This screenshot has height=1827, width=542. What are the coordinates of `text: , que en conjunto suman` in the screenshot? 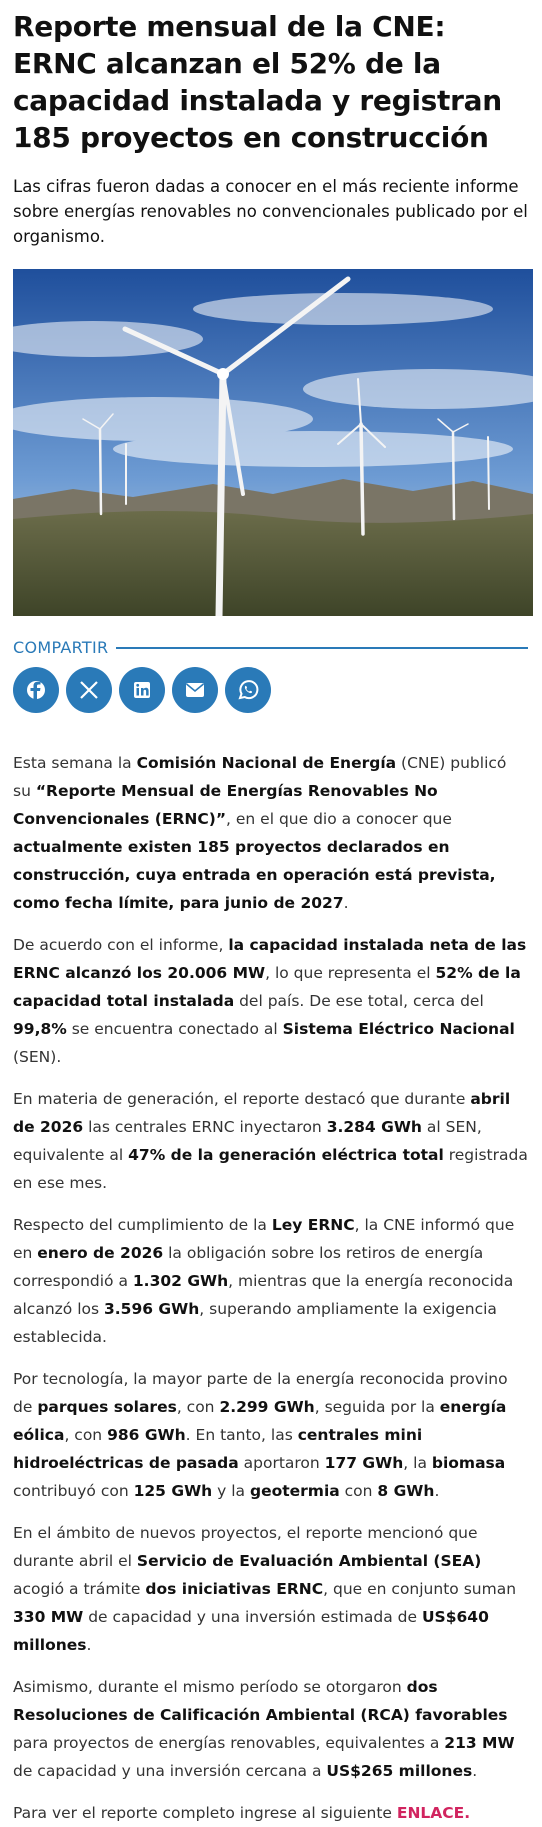 It's located at (420, 1589).